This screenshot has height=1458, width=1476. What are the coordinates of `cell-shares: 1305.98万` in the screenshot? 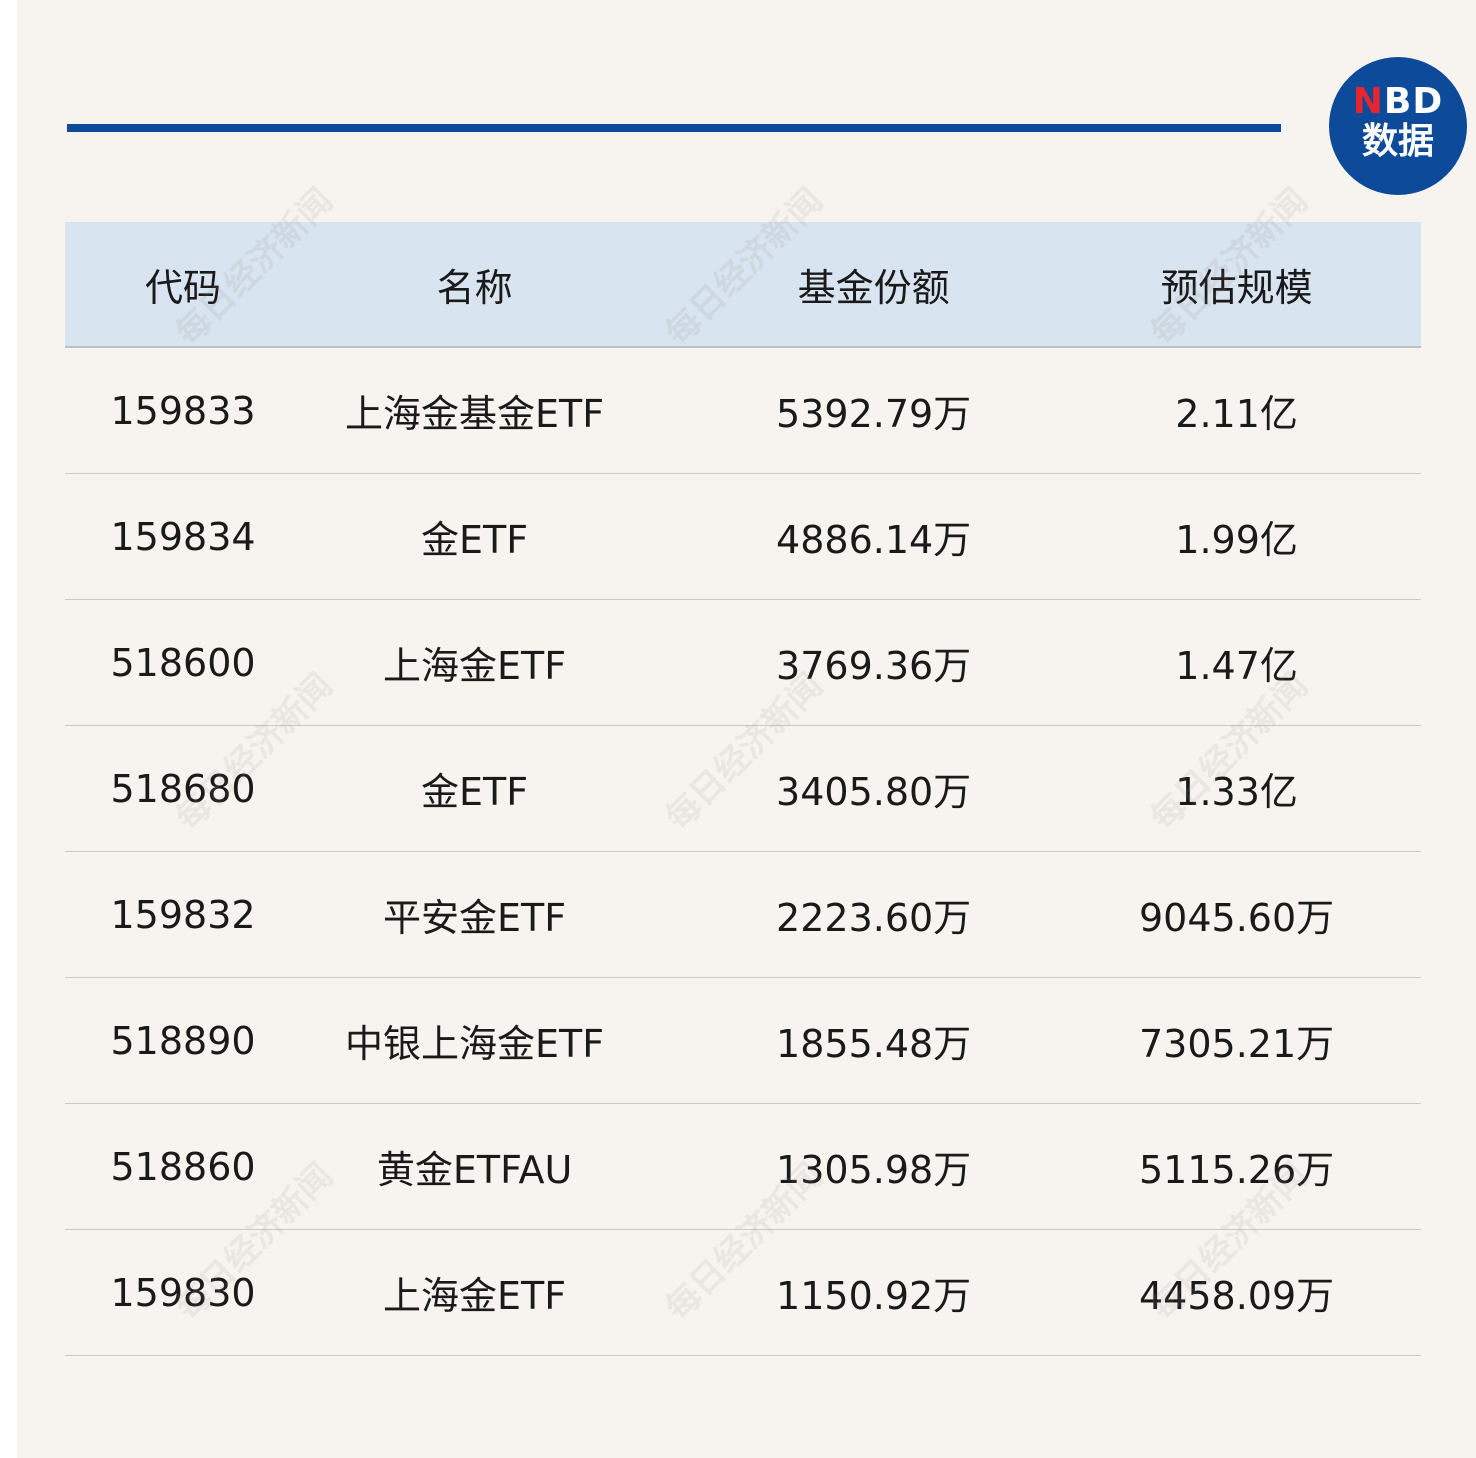 It's located at (874, 1170).